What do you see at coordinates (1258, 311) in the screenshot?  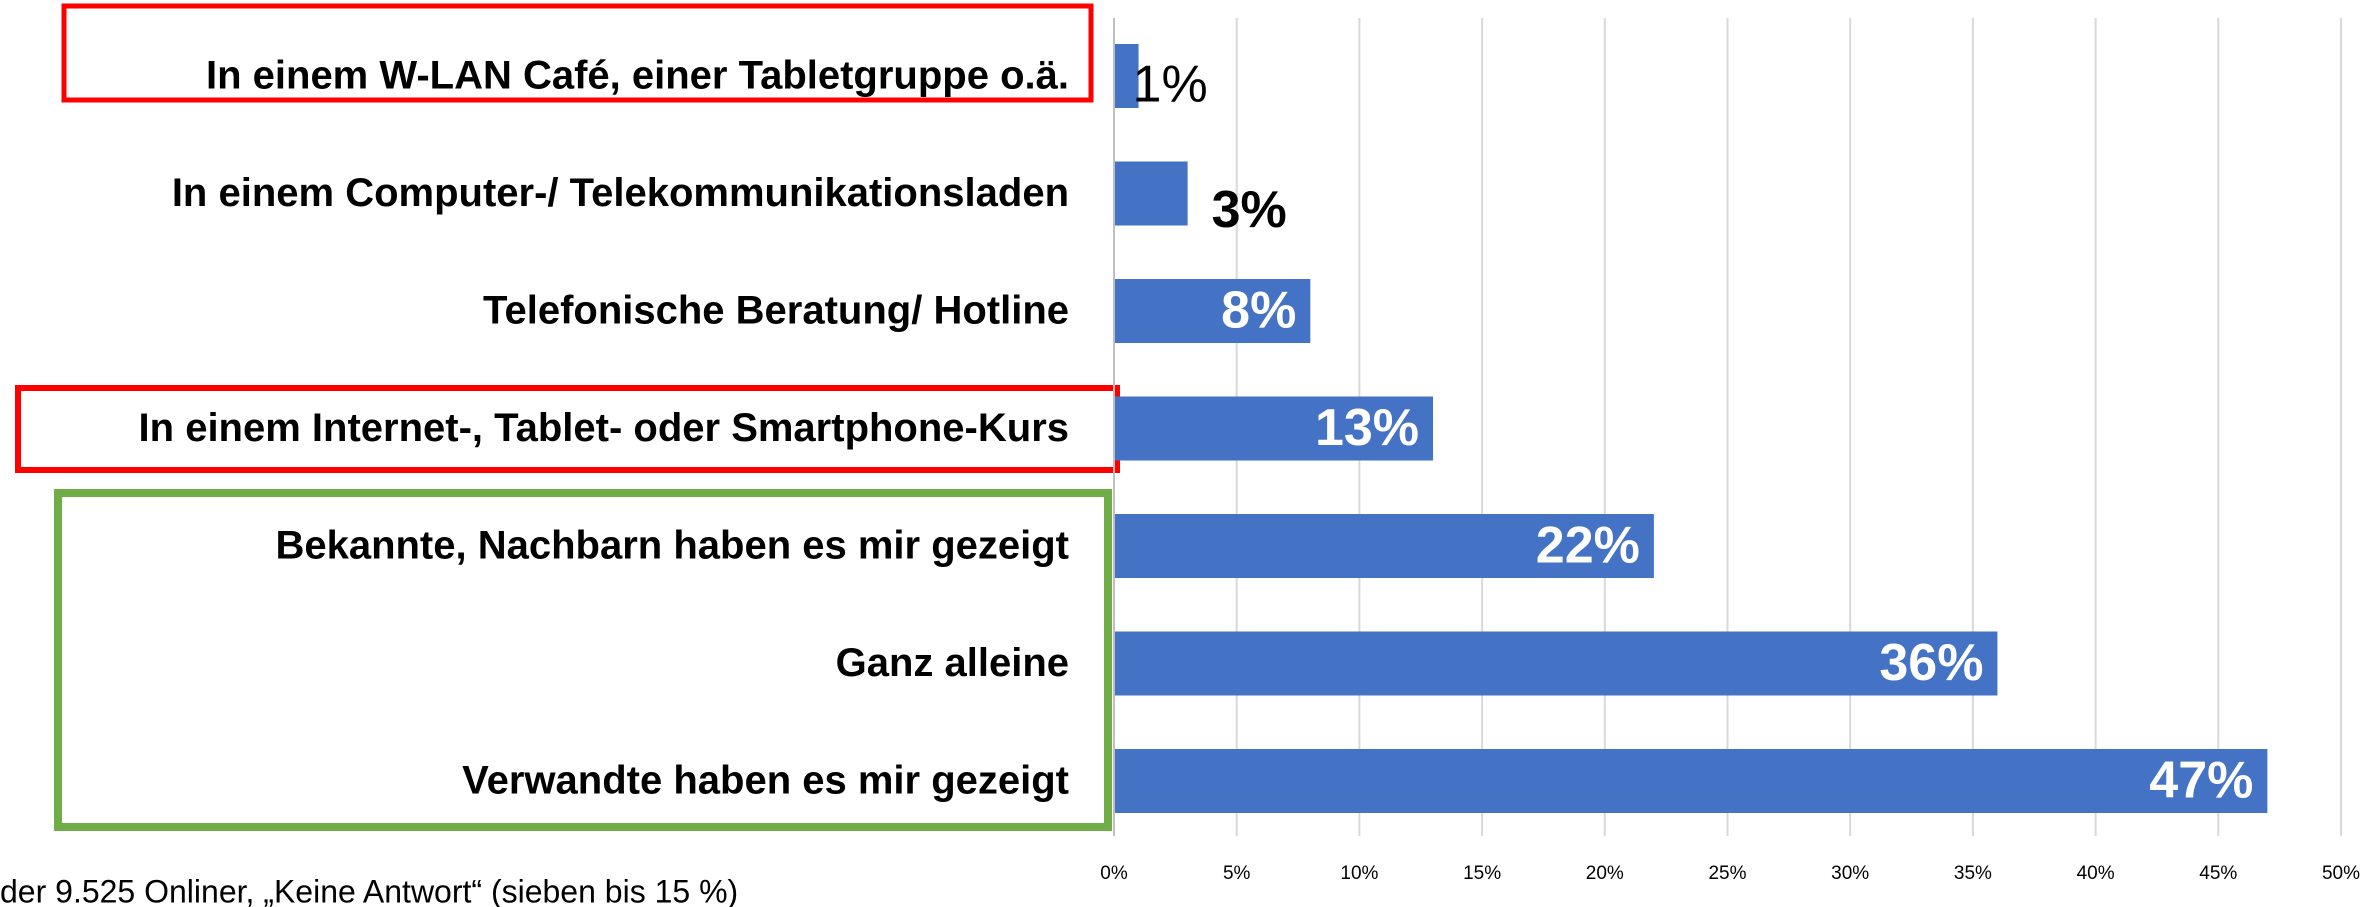 I see `value-label: 8%` at bounding box center [1258, 311].